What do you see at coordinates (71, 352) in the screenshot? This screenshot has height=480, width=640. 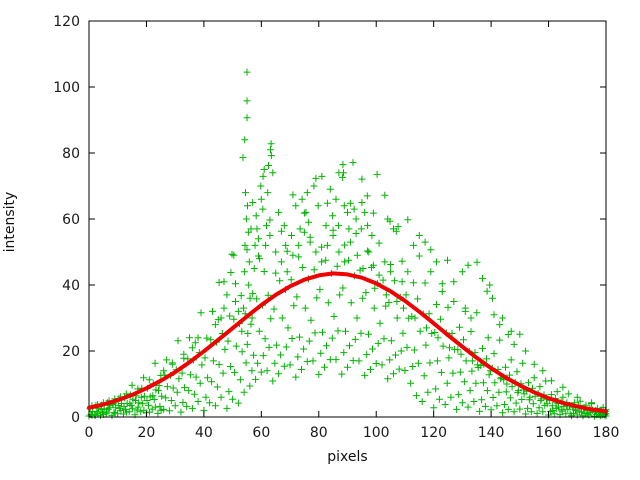 I see `y-tick-label: 20` at bounding box center [71, 352].